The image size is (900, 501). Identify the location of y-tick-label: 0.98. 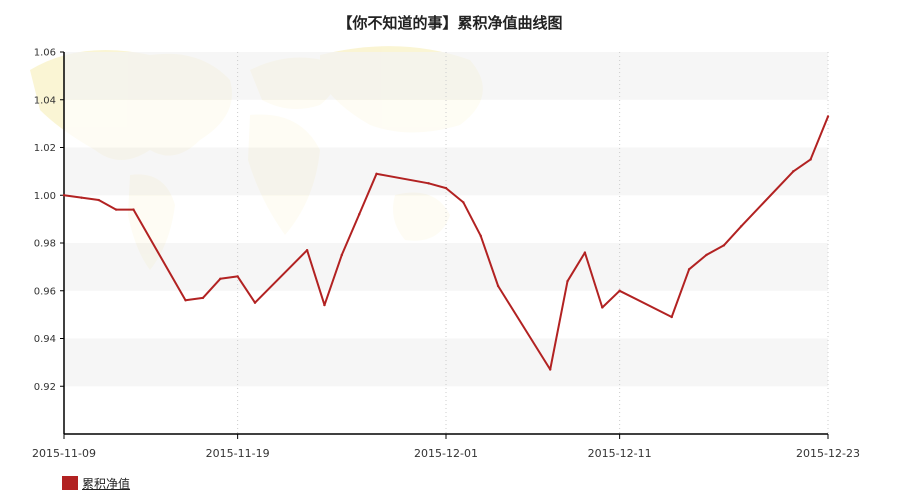
(45, 244).